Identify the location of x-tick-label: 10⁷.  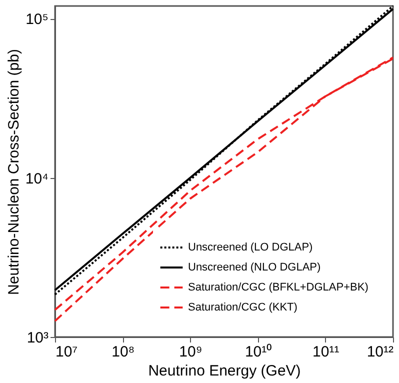
(67, 352).